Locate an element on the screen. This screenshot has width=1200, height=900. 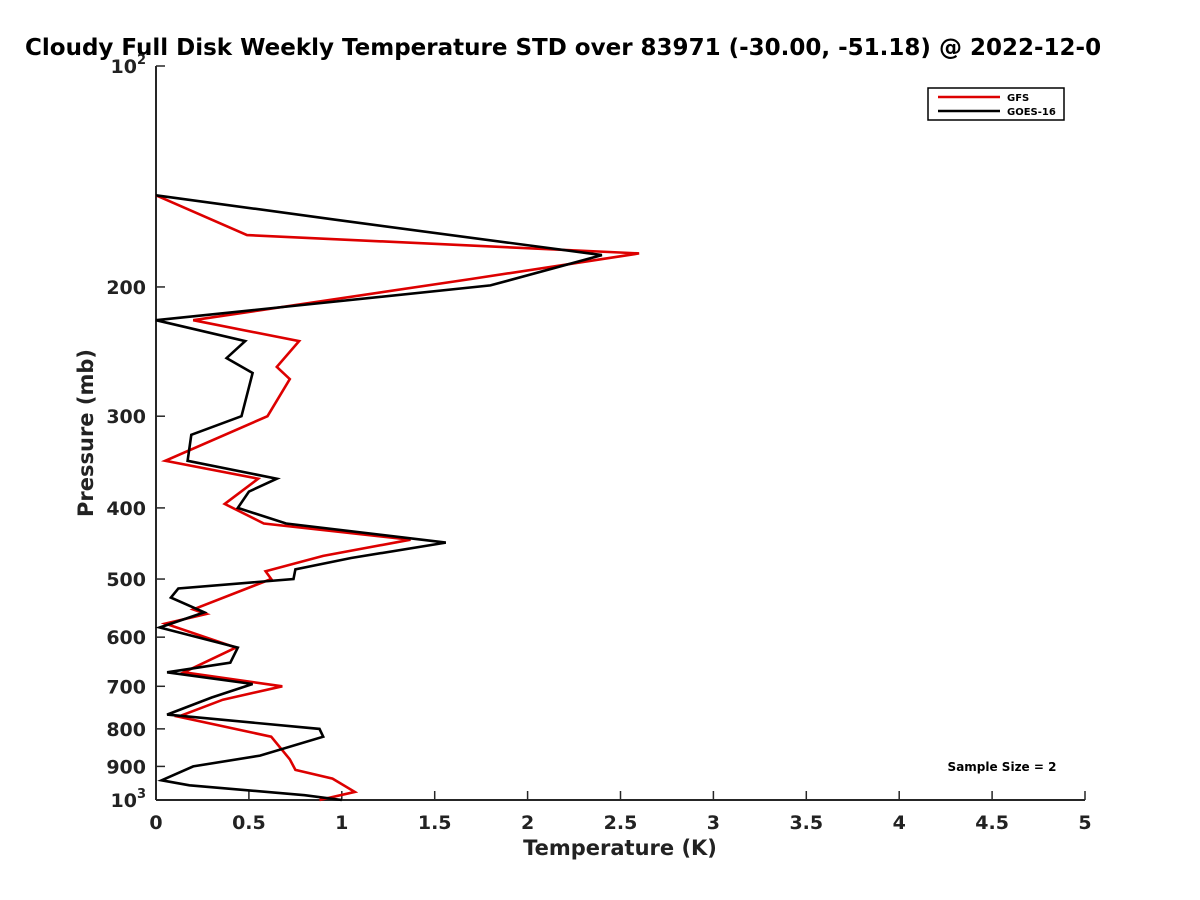
x-tick-label: 3 is located at coordinates (713, 823).